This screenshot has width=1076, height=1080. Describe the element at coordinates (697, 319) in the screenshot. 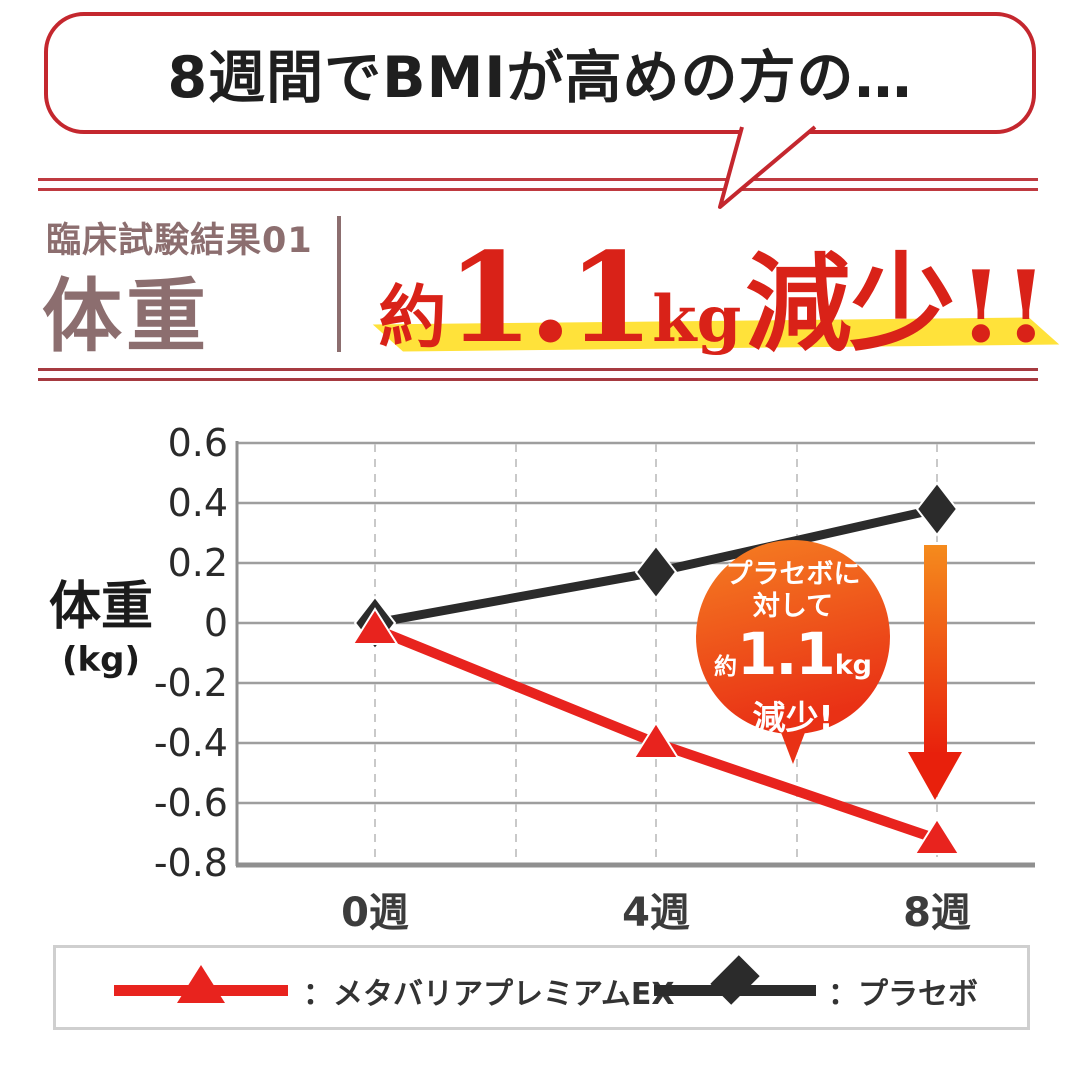

I see `headline-unit: kg` at that location.